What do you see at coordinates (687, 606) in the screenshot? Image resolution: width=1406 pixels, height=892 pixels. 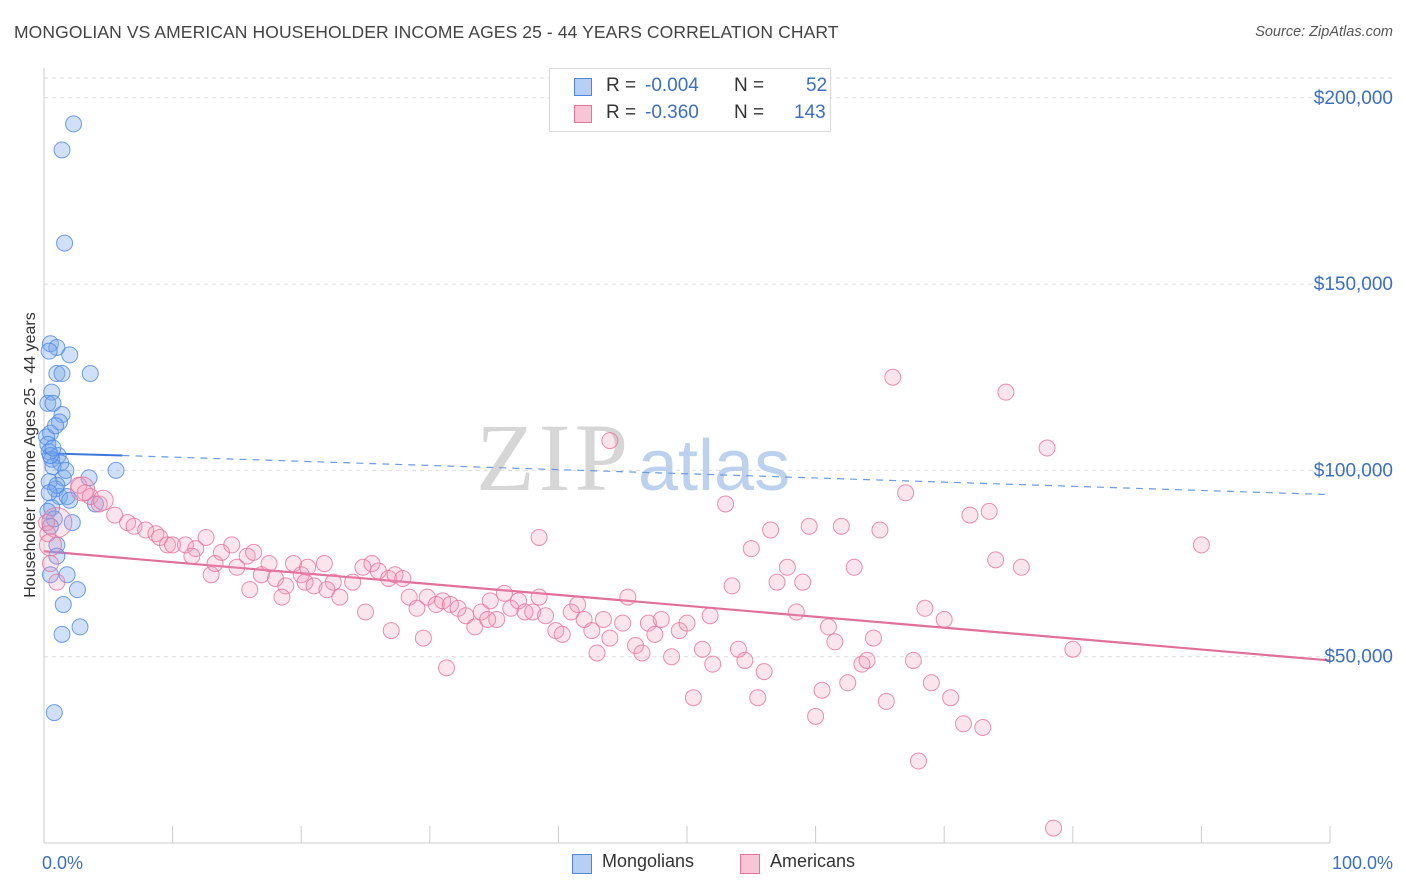 I see `american-trend` at bounding box center [687, 606].